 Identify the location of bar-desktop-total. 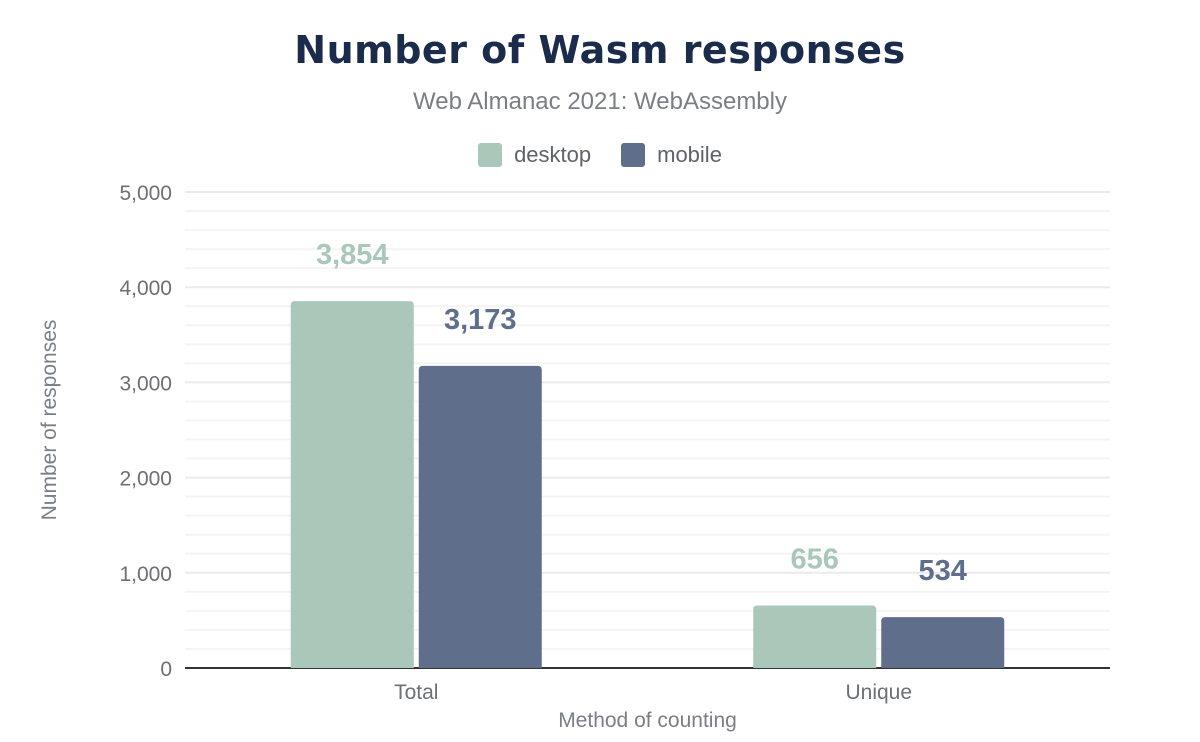
(352, 484).